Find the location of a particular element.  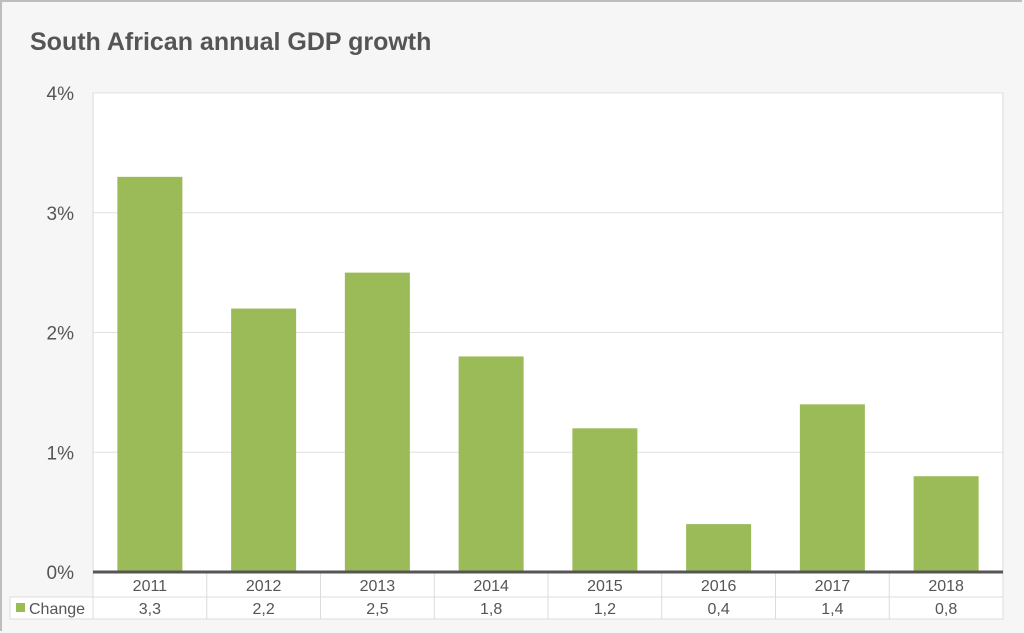

y-tick-label: 4% is located at coordinates (61, 94).